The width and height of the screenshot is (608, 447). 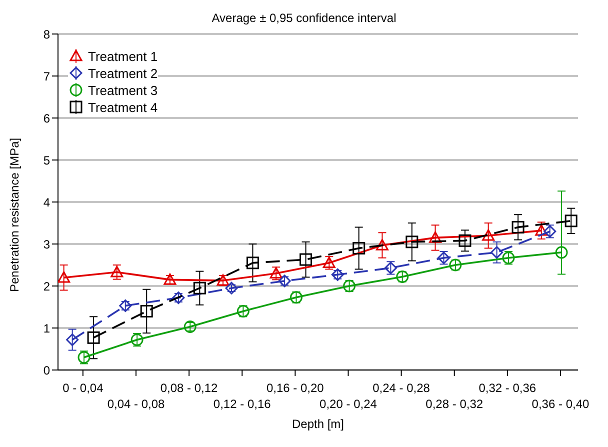 I want to click on x-tick-label: 0 - 0,04, so click(x=83, y=388).